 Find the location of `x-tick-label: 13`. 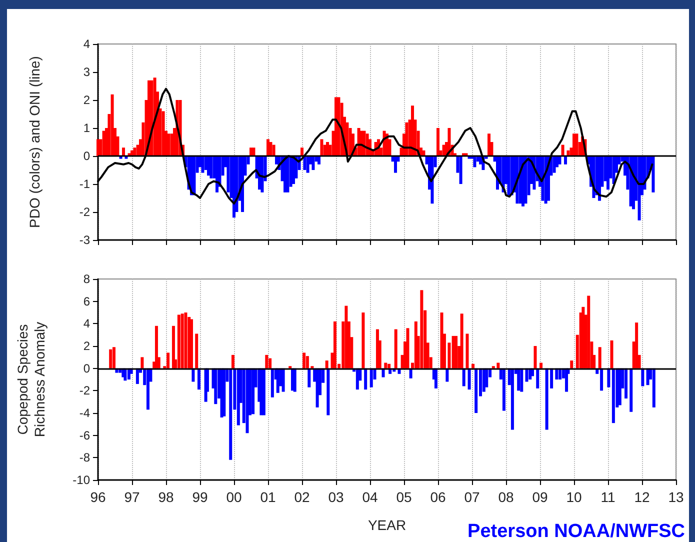

x-tick-label: 13 is located at coordinates (676, 497).